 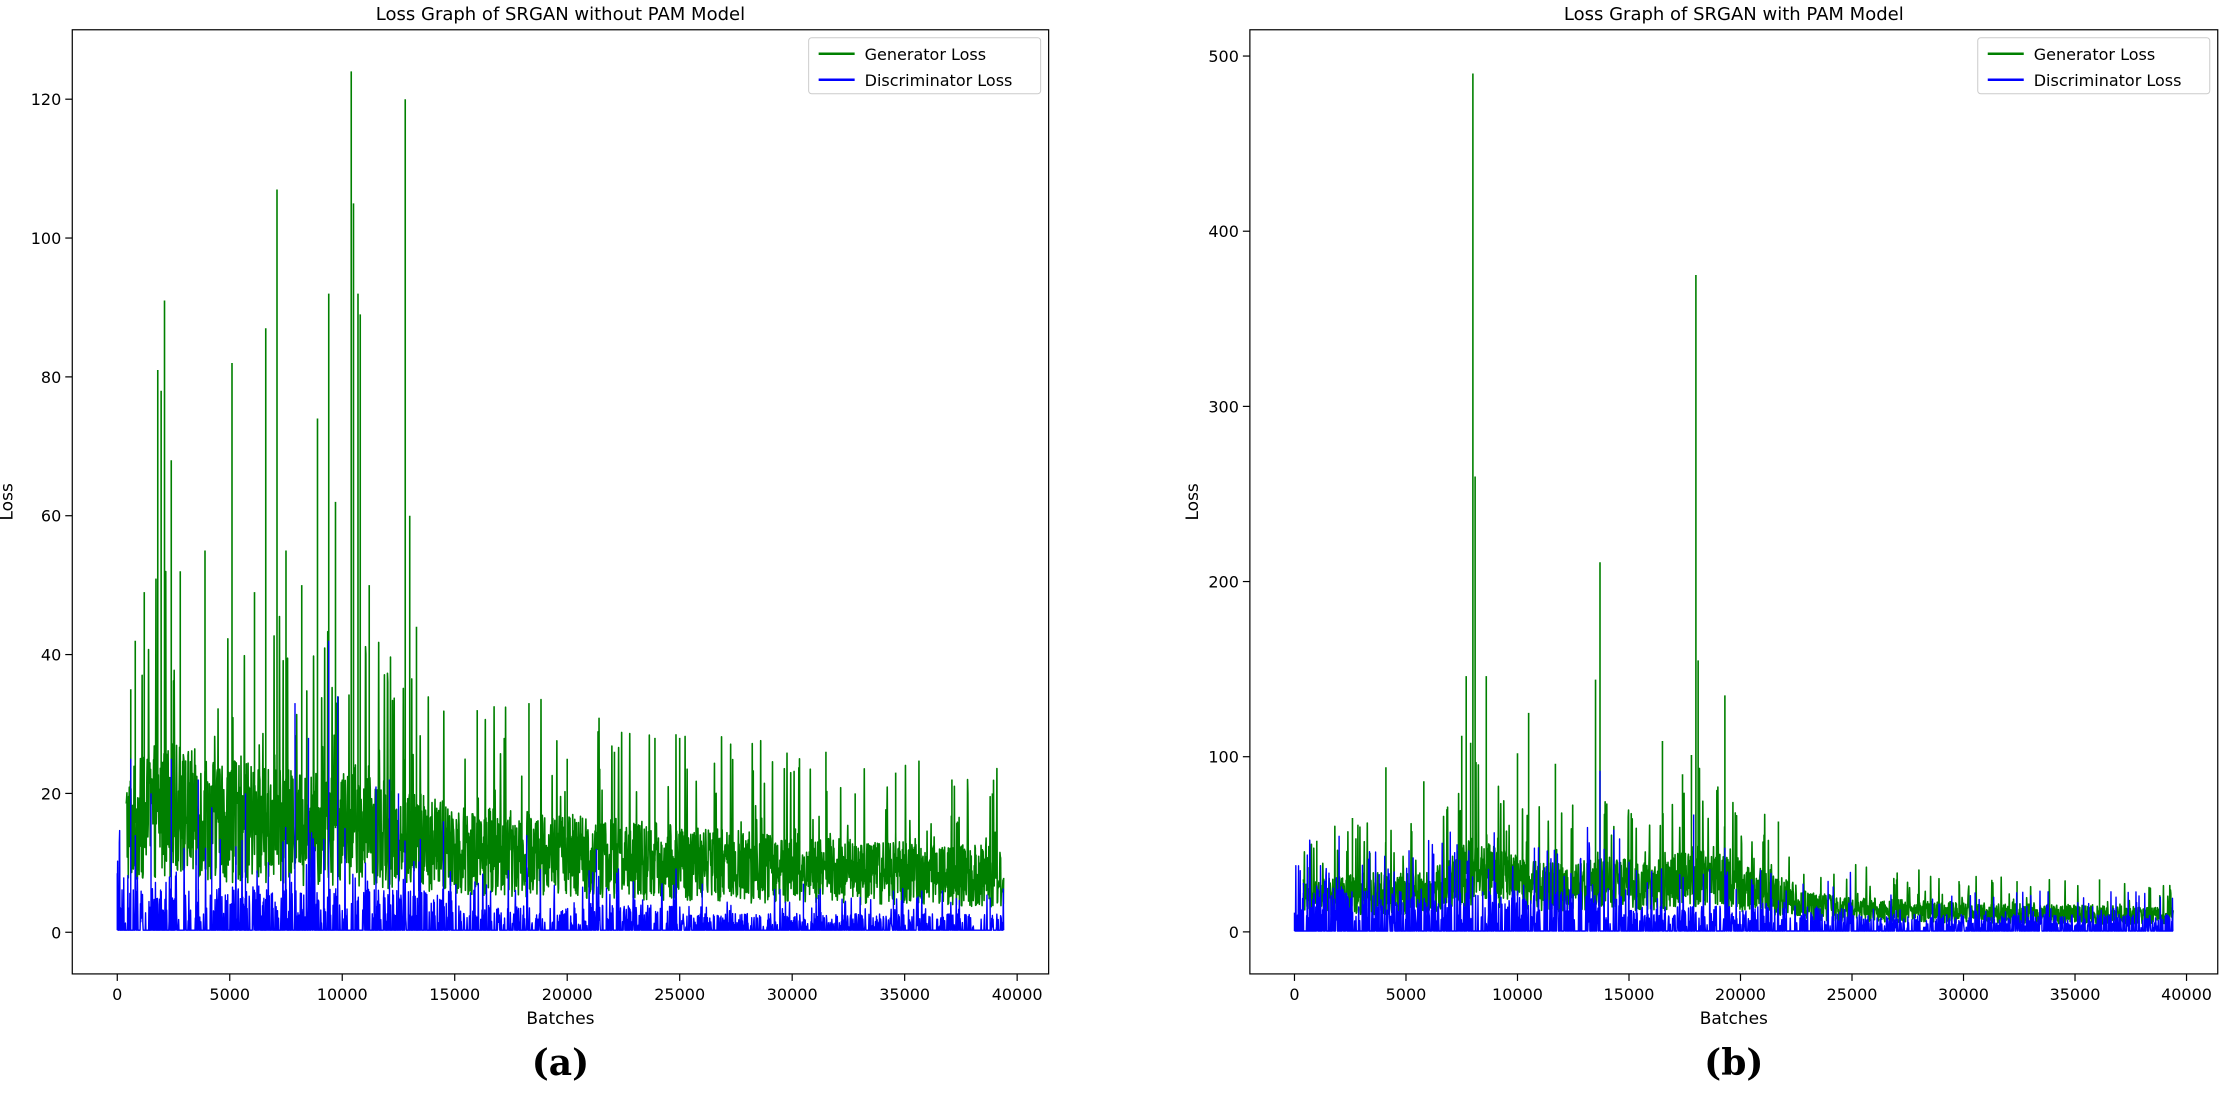 What do you see at coordinates (1223, 56) in the screenshot?
I see `y-tick-label: 500` at bounding box center [1223, 56].